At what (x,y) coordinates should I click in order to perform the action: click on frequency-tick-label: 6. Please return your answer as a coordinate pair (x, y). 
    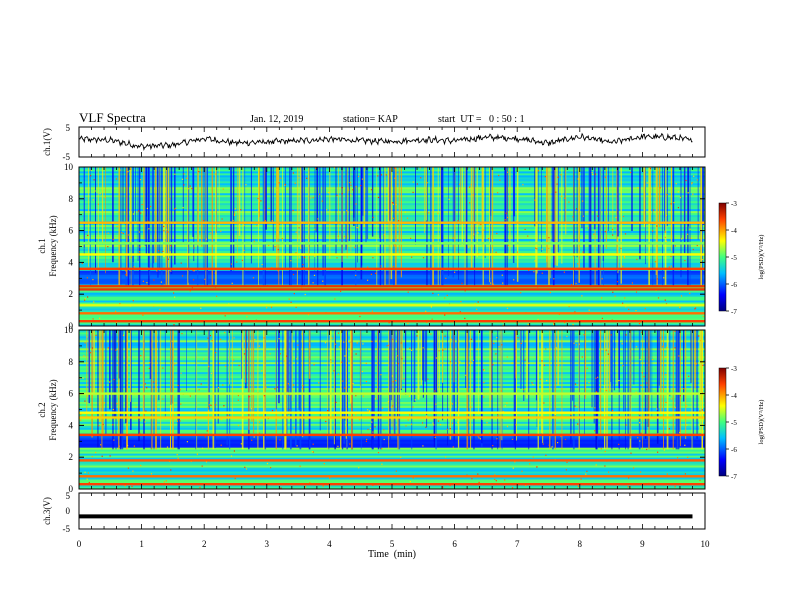
    Looking at the image, I should click on (71, 394).